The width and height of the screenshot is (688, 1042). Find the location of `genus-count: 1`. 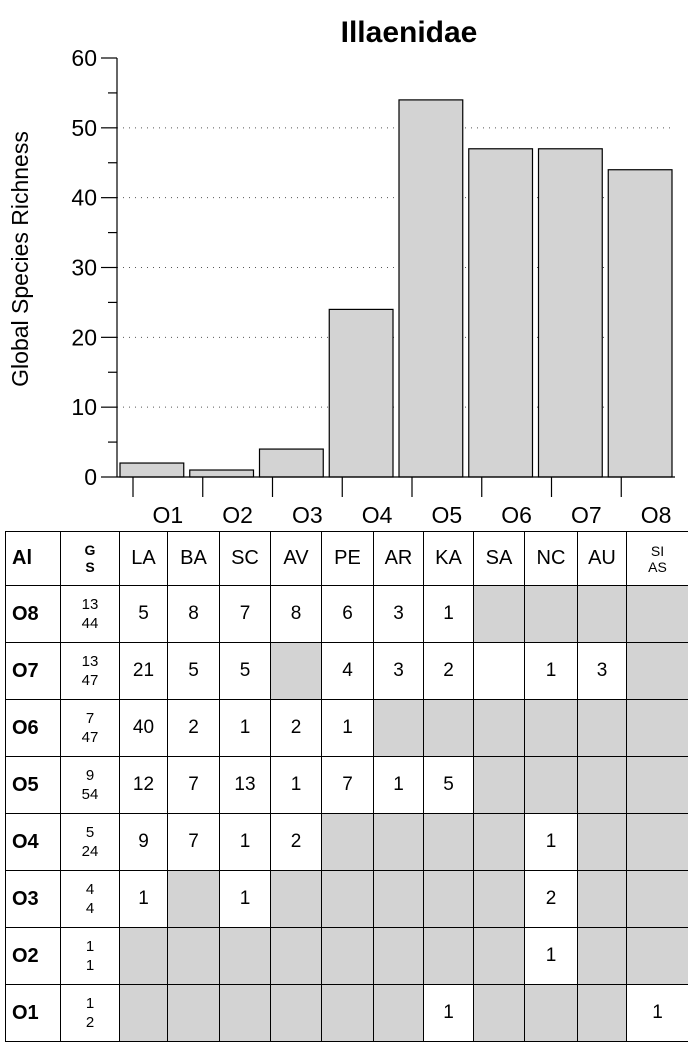

genus-count: 1 is located at coordinates (90, 946).